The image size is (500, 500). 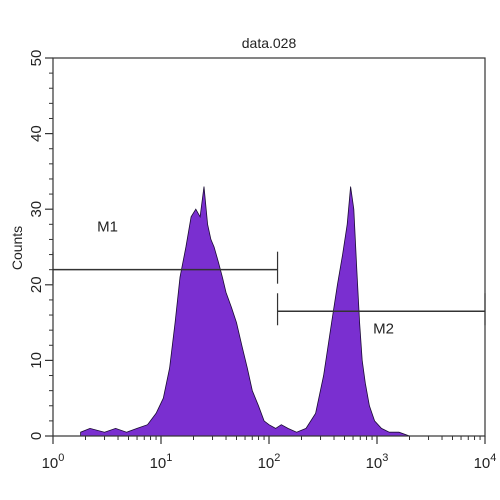 I want to click on x-tick-label: 10³, so click(x=377, y=462).